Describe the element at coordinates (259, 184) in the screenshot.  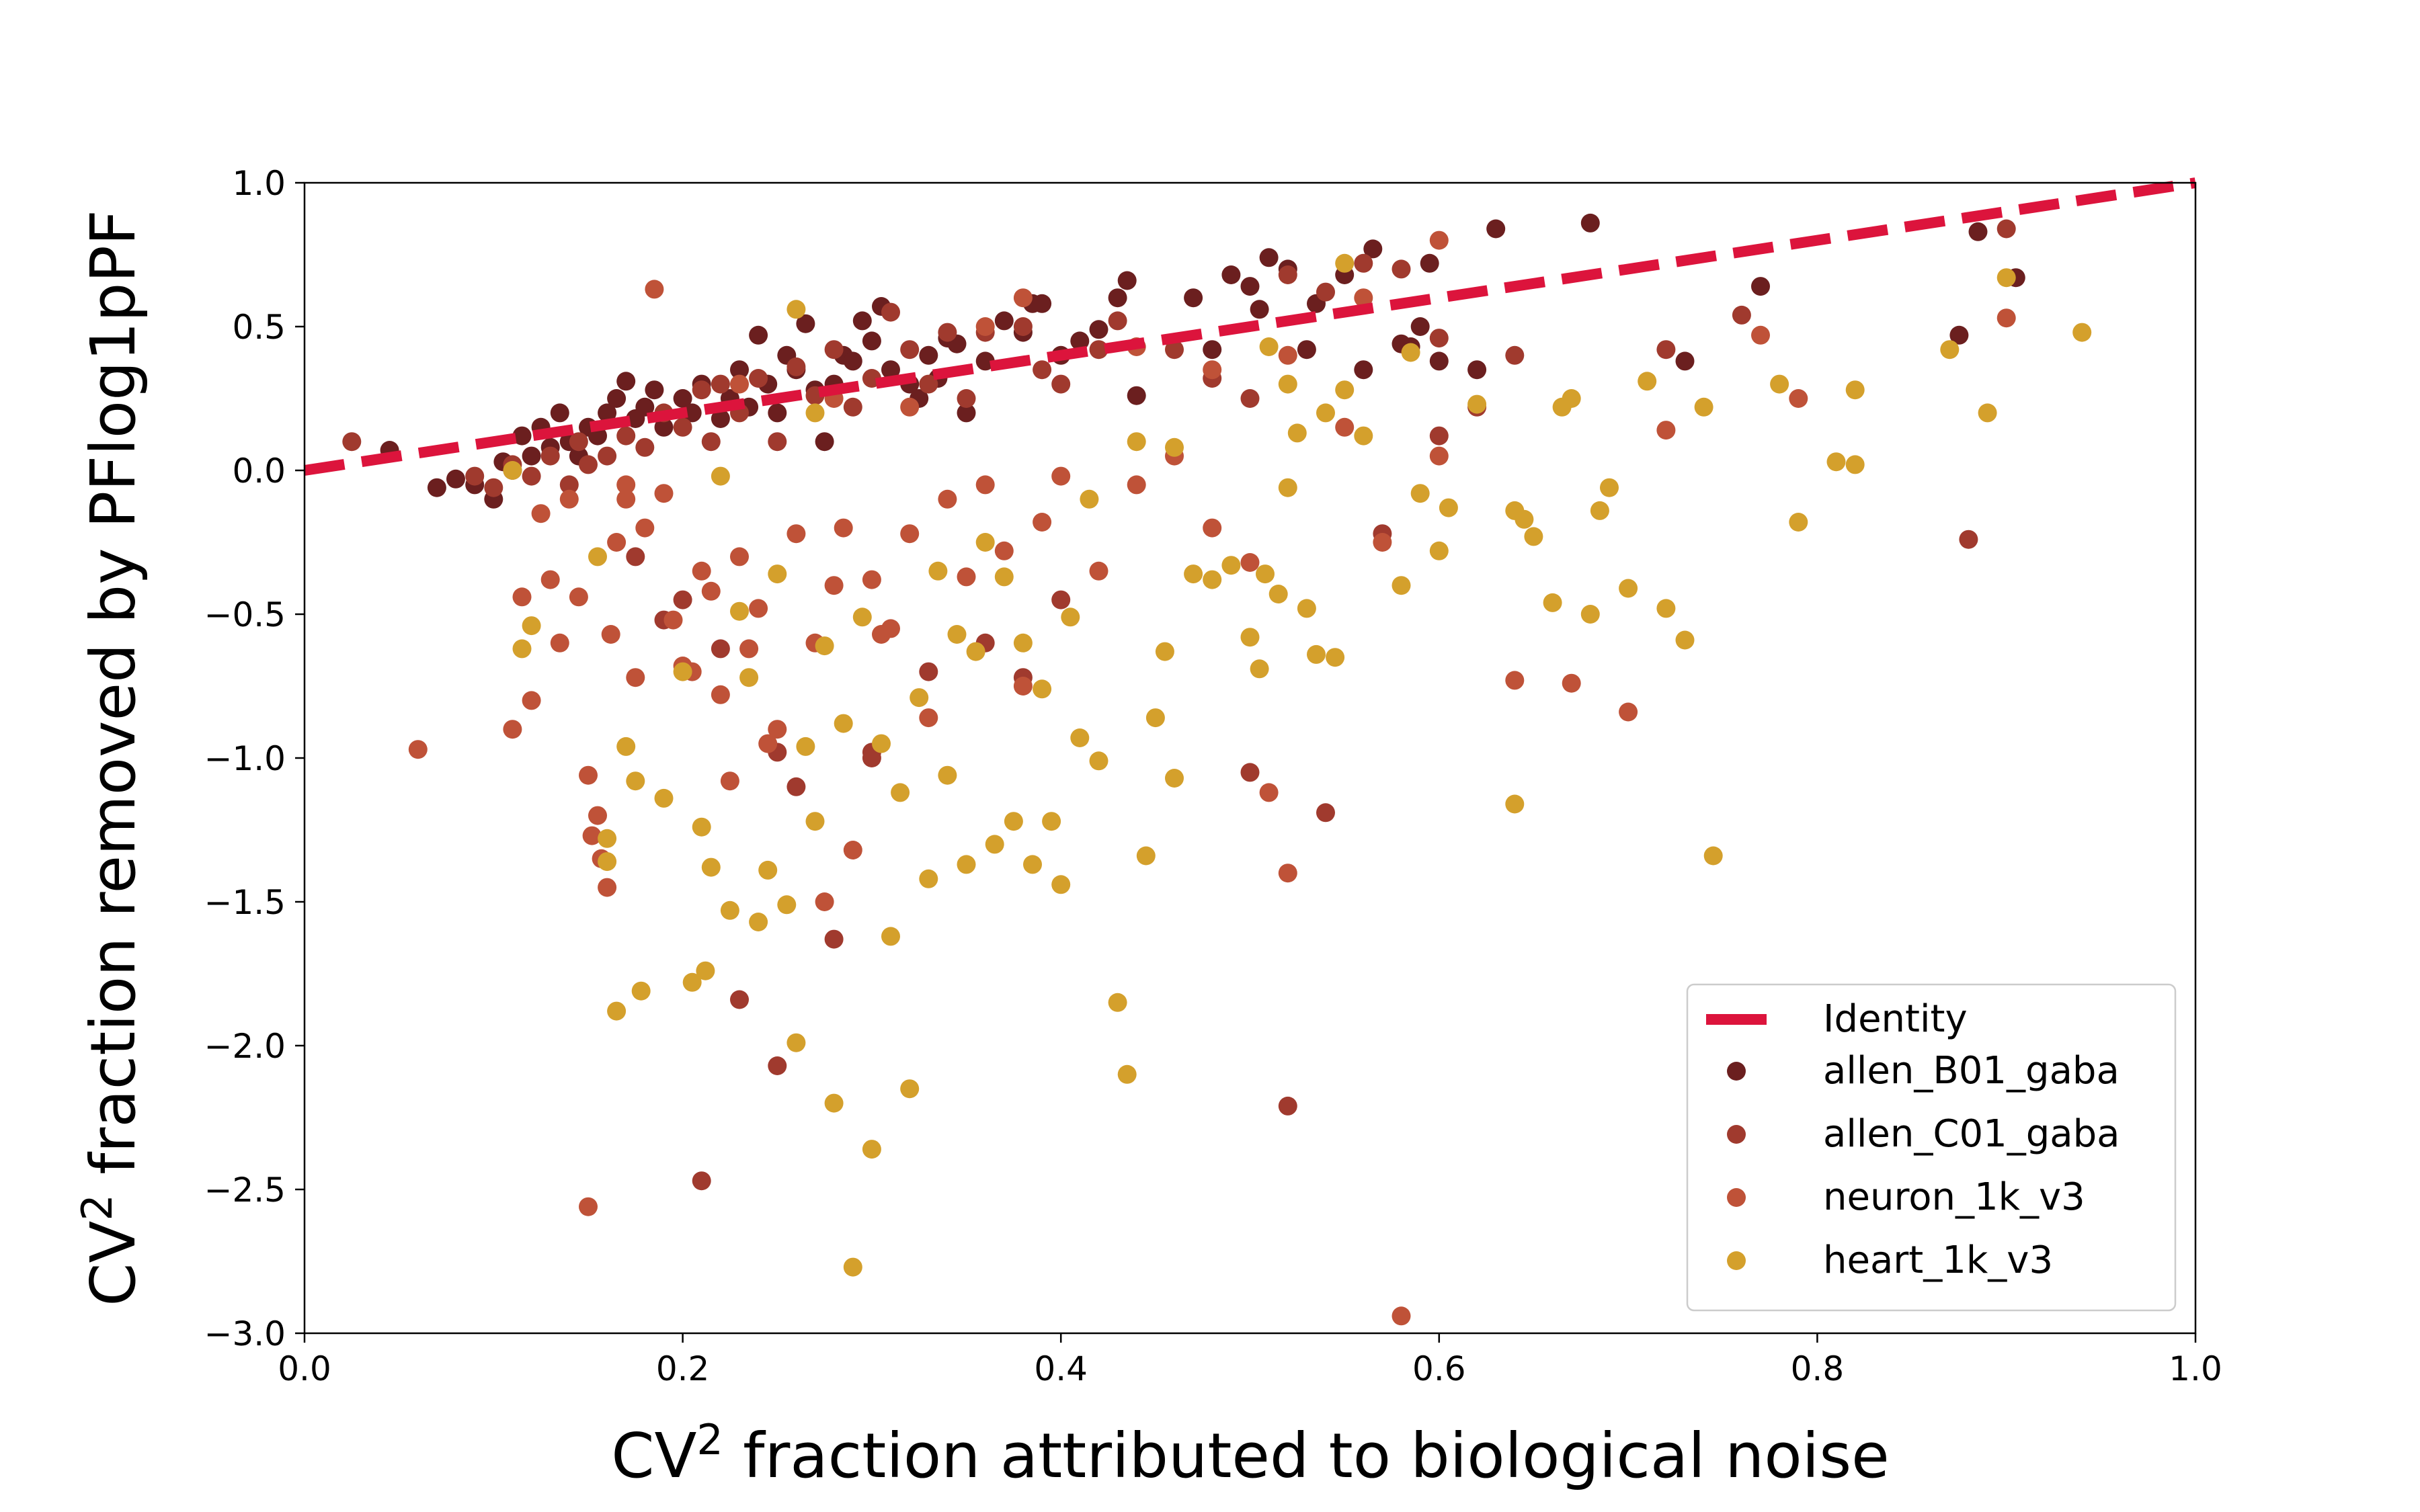
I see `y-tick-label: 1.0` at that location.